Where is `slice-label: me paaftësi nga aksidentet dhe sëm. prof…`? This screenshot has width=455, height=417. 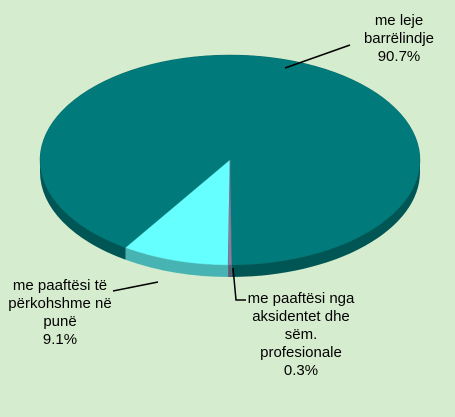 slice-label: me paaftësi nga aksidentet dhe sëm. prof… is located at coordinates (301, 335).